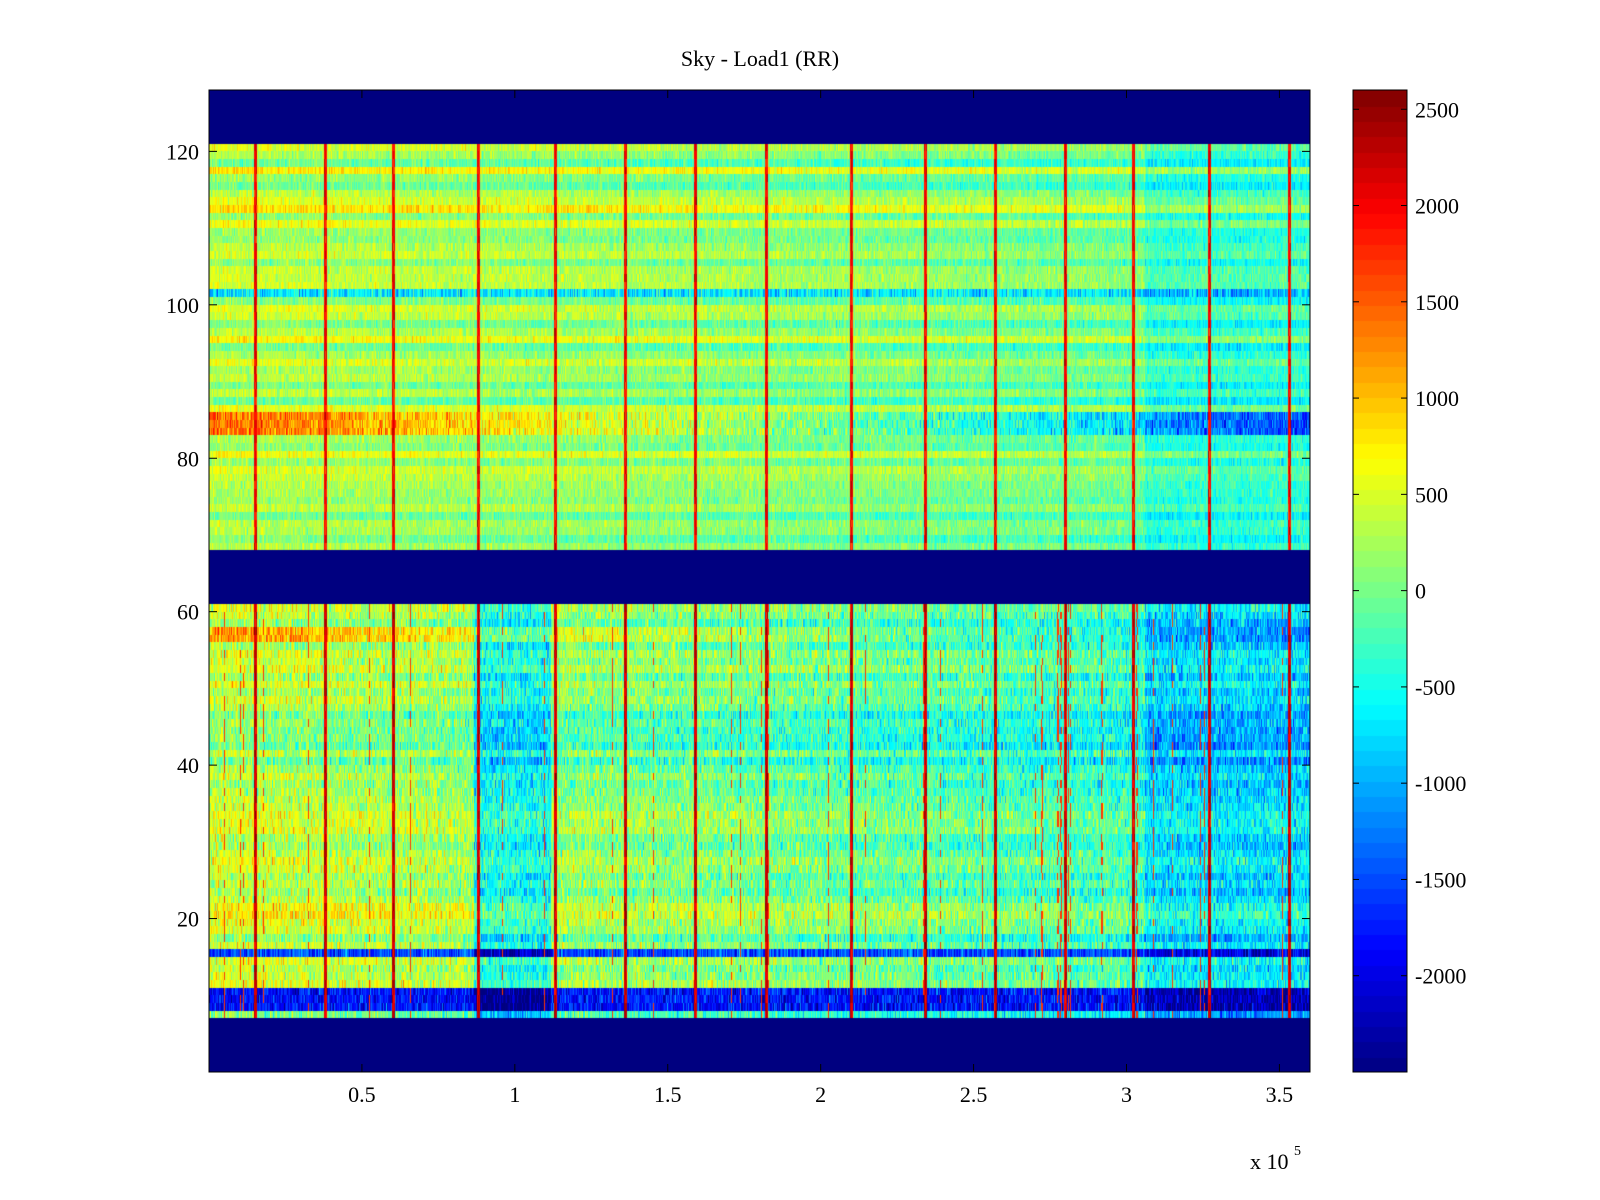 The height and width of the screenshot is (1200, 1600). What do you see at coordinates (1126, 1094) in the screenshot?
I see `x-tick-label-5: 3` at bounding box center [1126, 1094].